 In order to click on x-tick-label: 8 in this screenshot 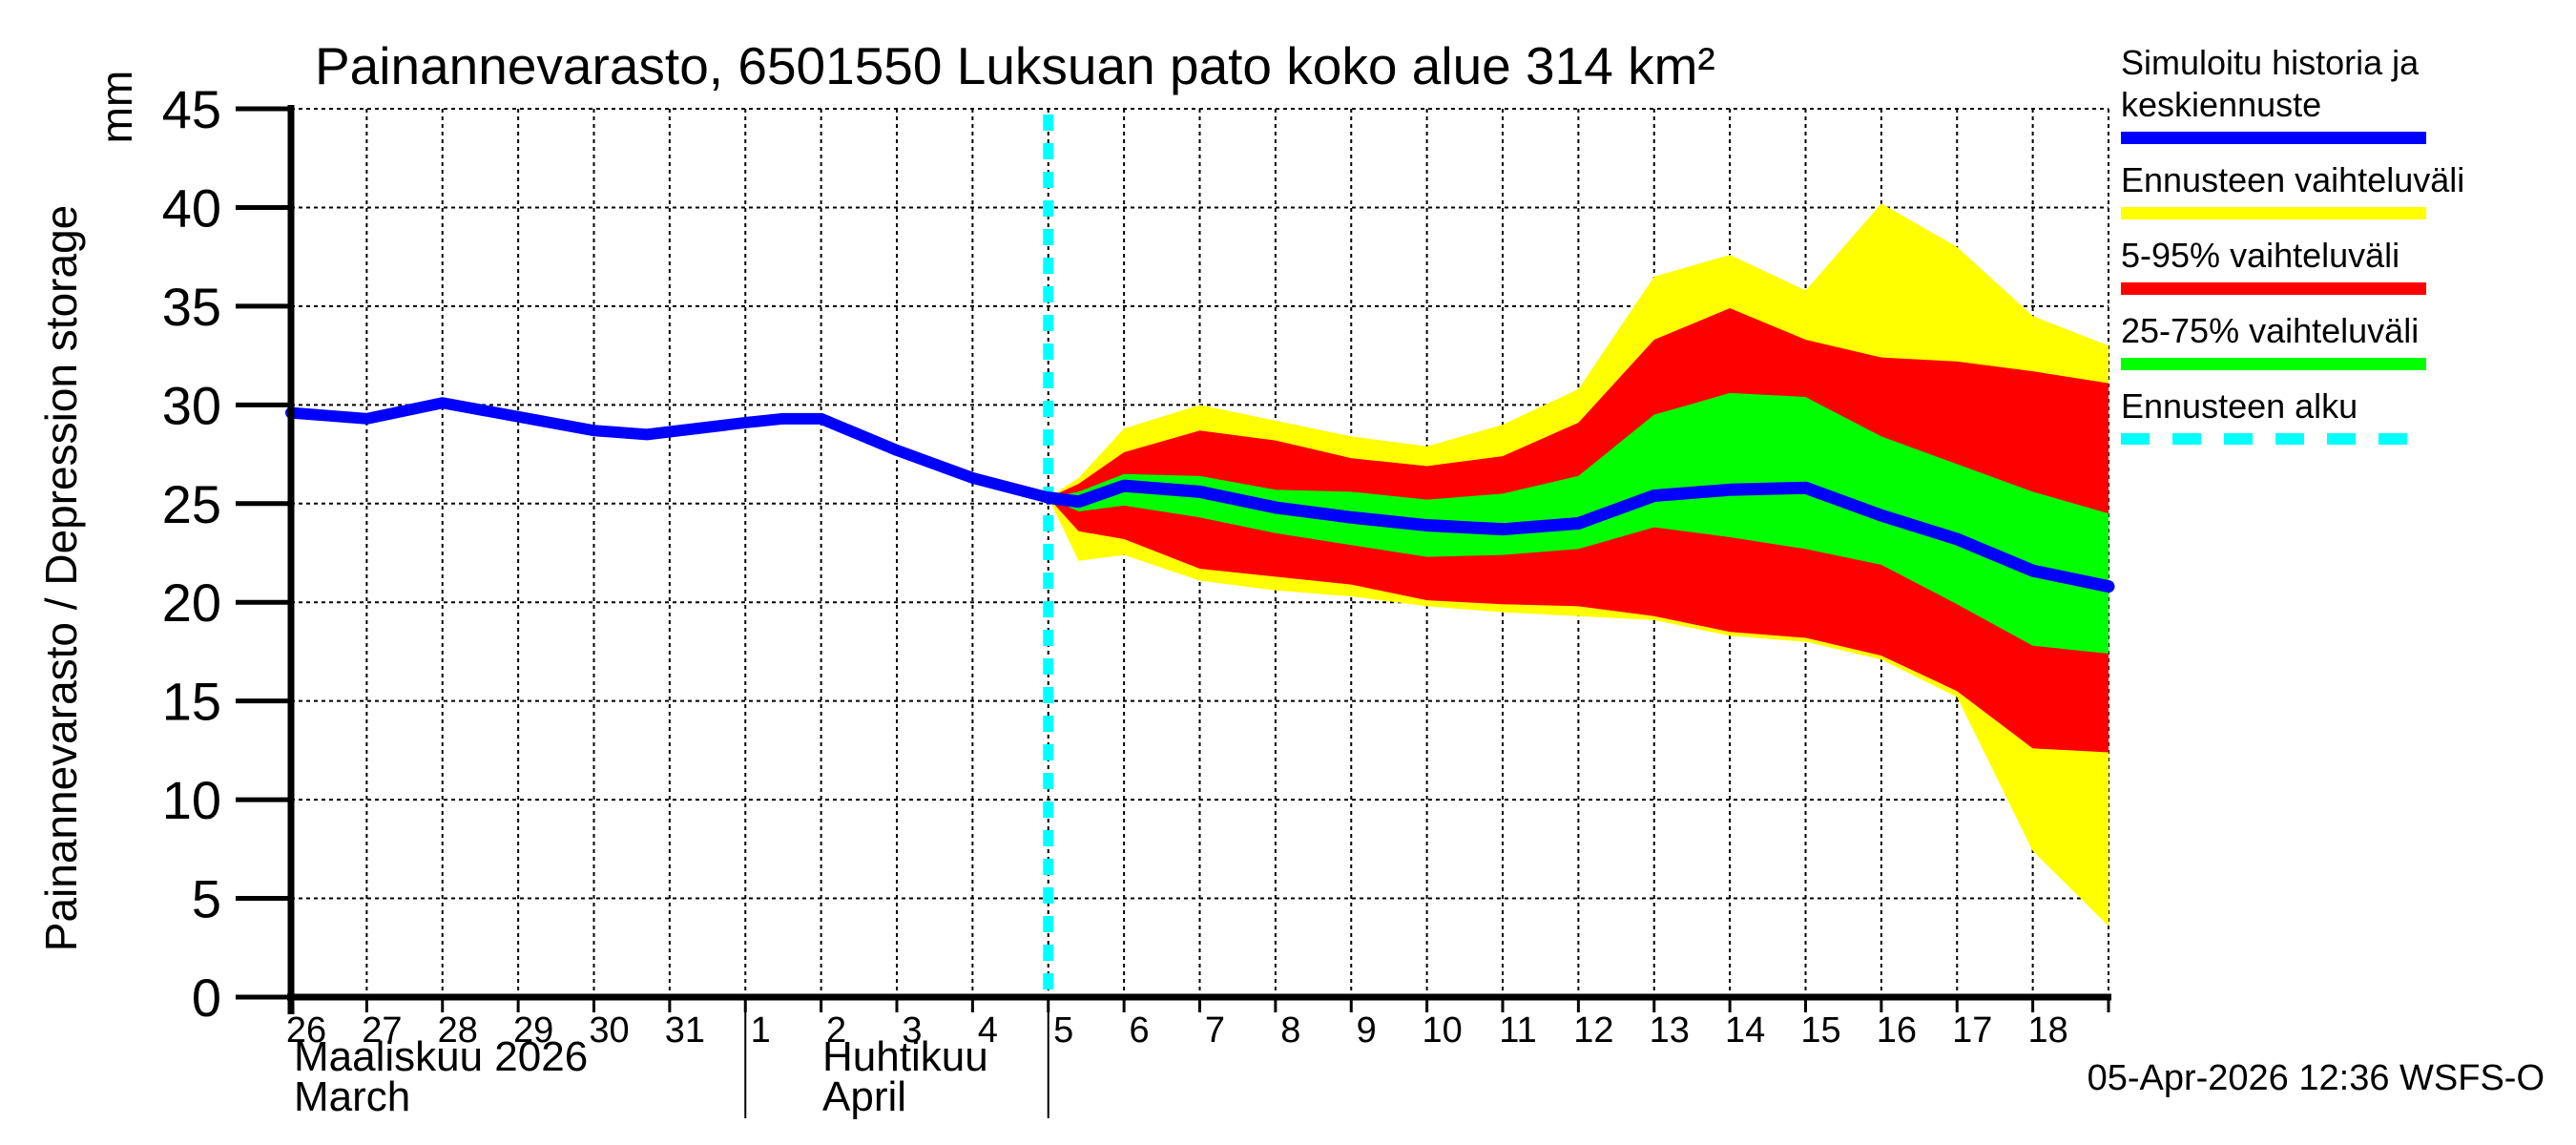, I will do `click(1290, 1030)`.